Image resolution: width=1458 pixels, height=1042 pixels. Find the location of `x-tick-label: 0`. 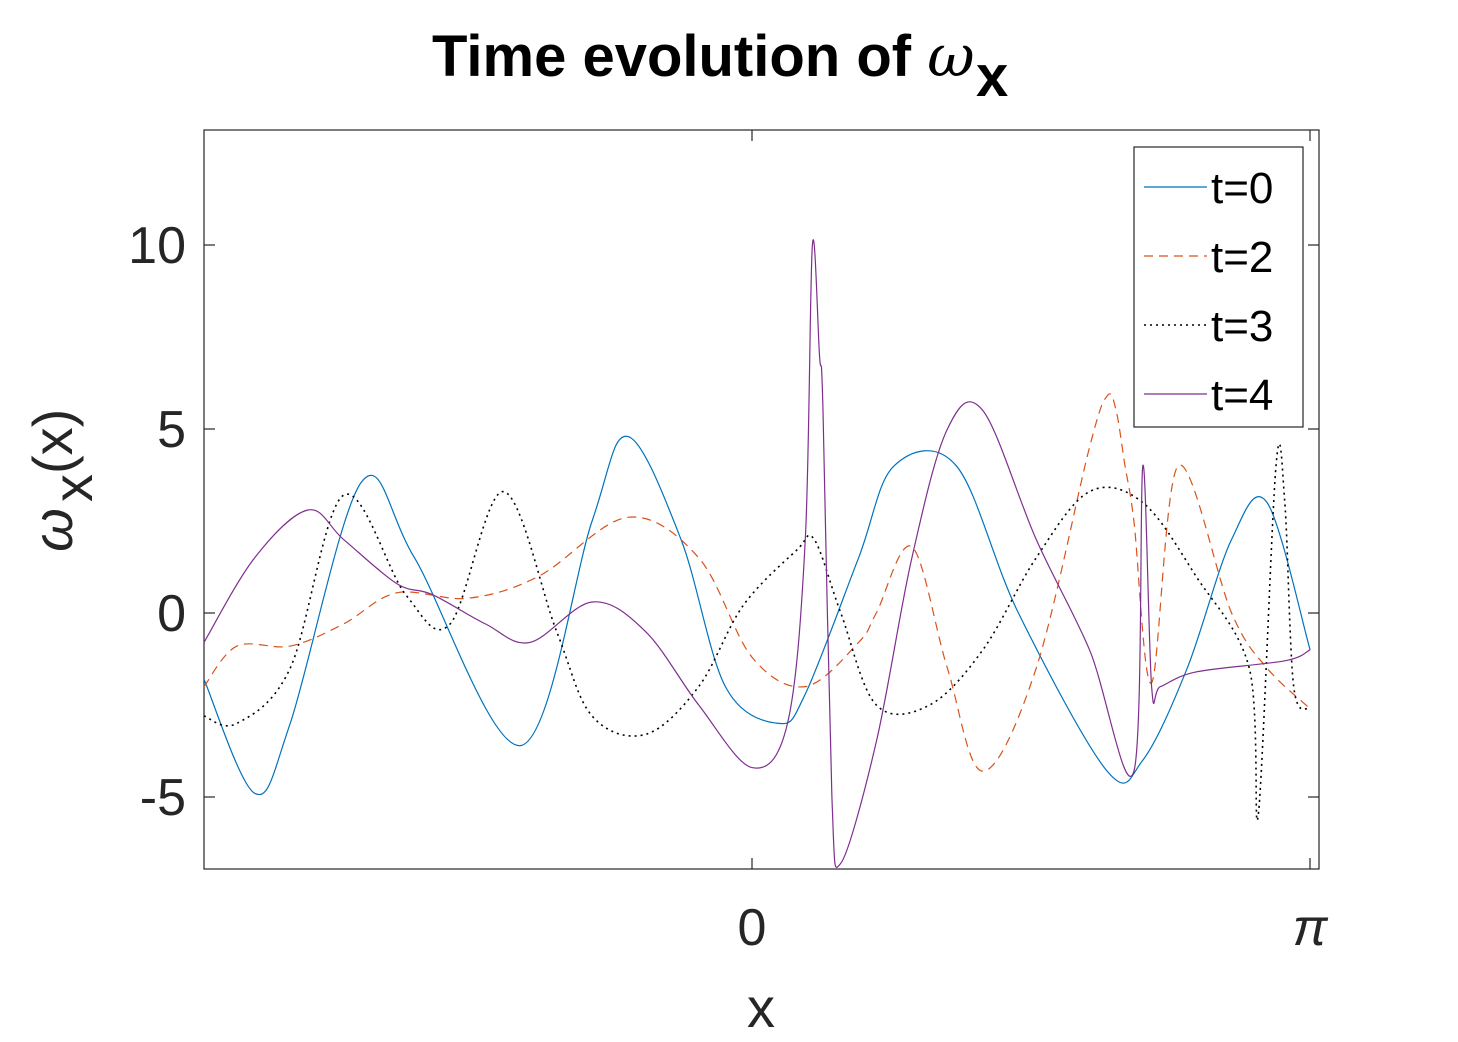

x-tick-label: 0 is located at coordinates (752, 928).